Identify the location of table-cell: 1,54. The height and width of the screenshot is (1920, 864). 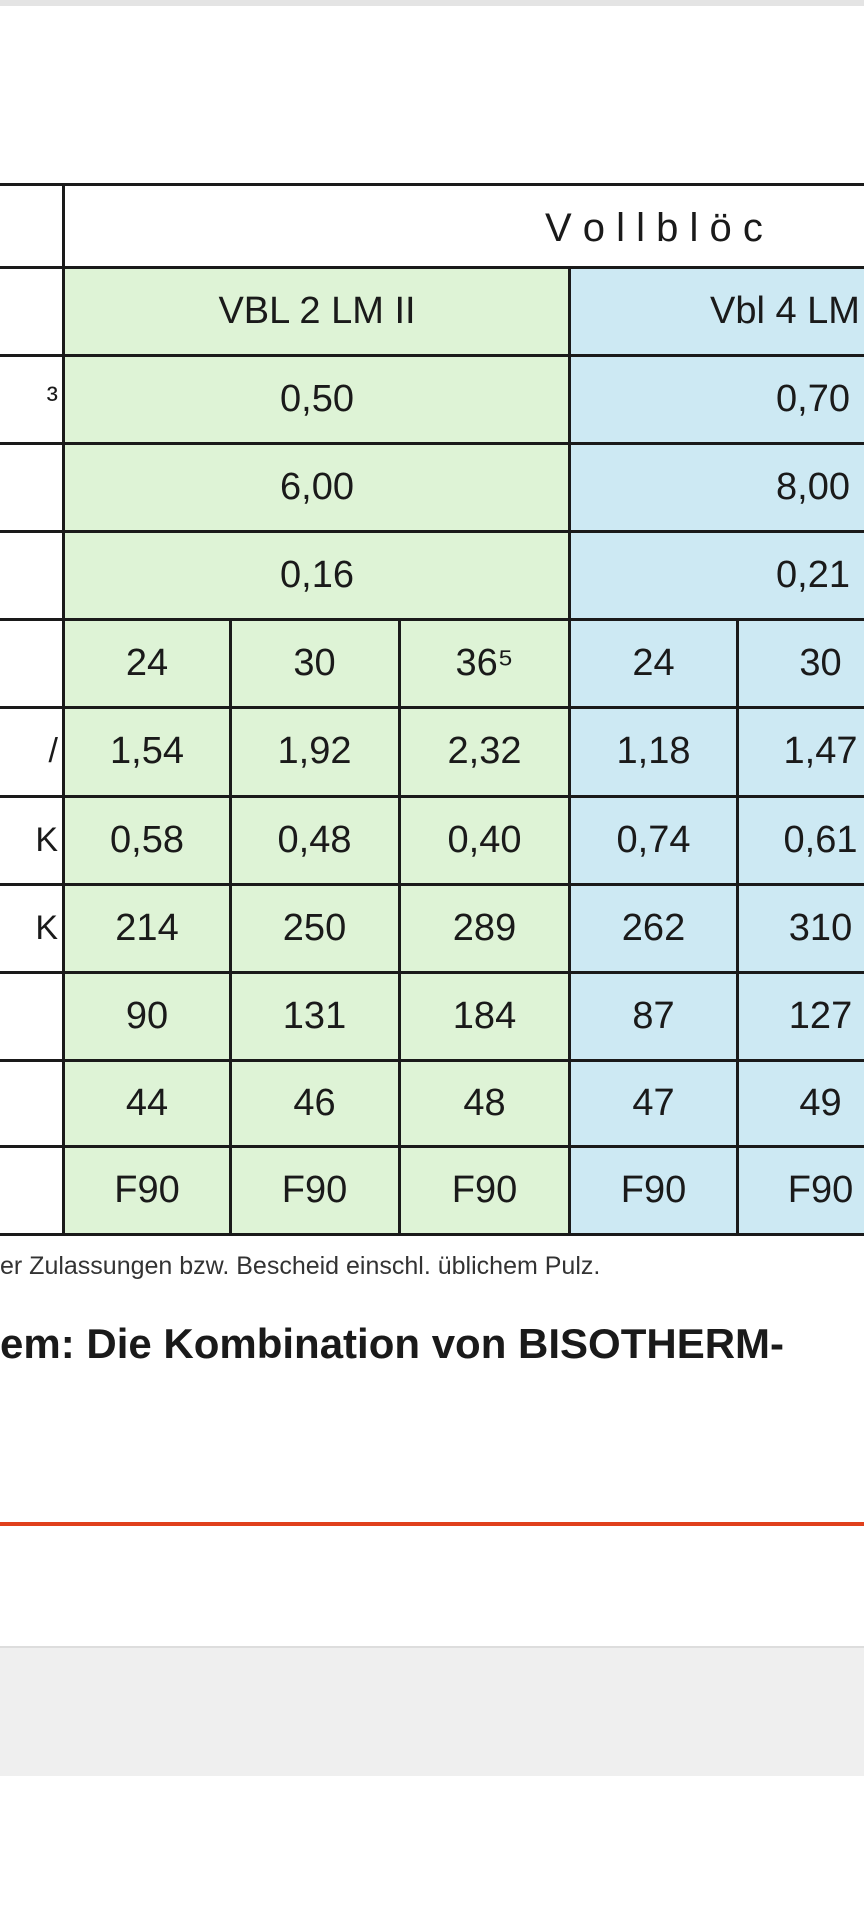
(147, 751).